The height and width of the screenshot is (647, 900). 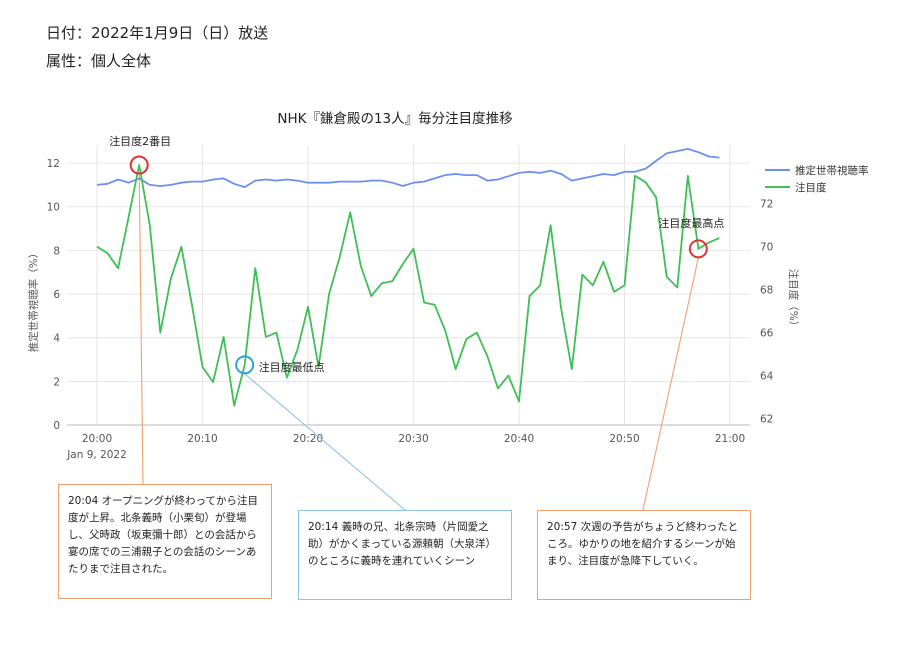 I want to click on audience-attribute: 属性：個人全体, so click(x=99, y=61).